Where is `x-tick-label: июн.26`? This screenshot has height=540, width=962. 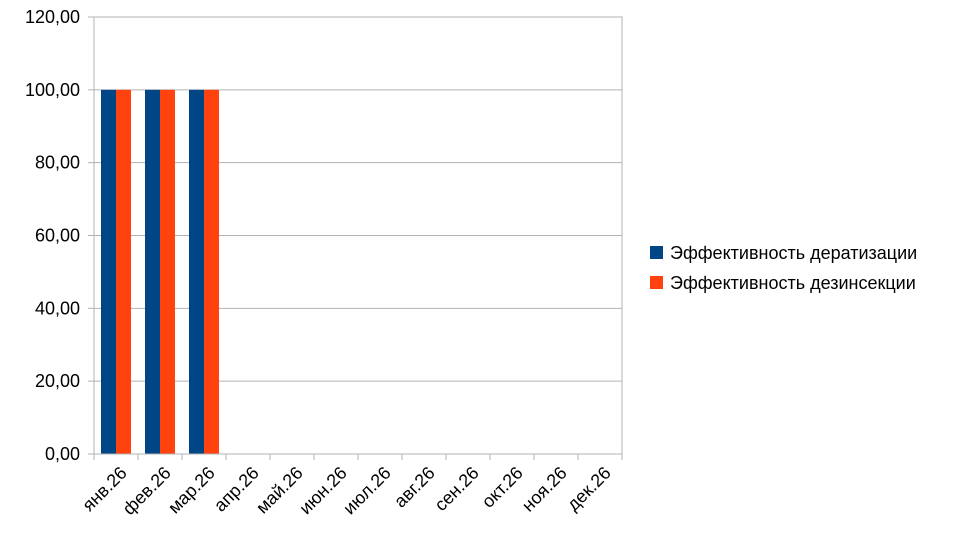 x-tick-label: июн.26 is located at coordinates (323, 491).